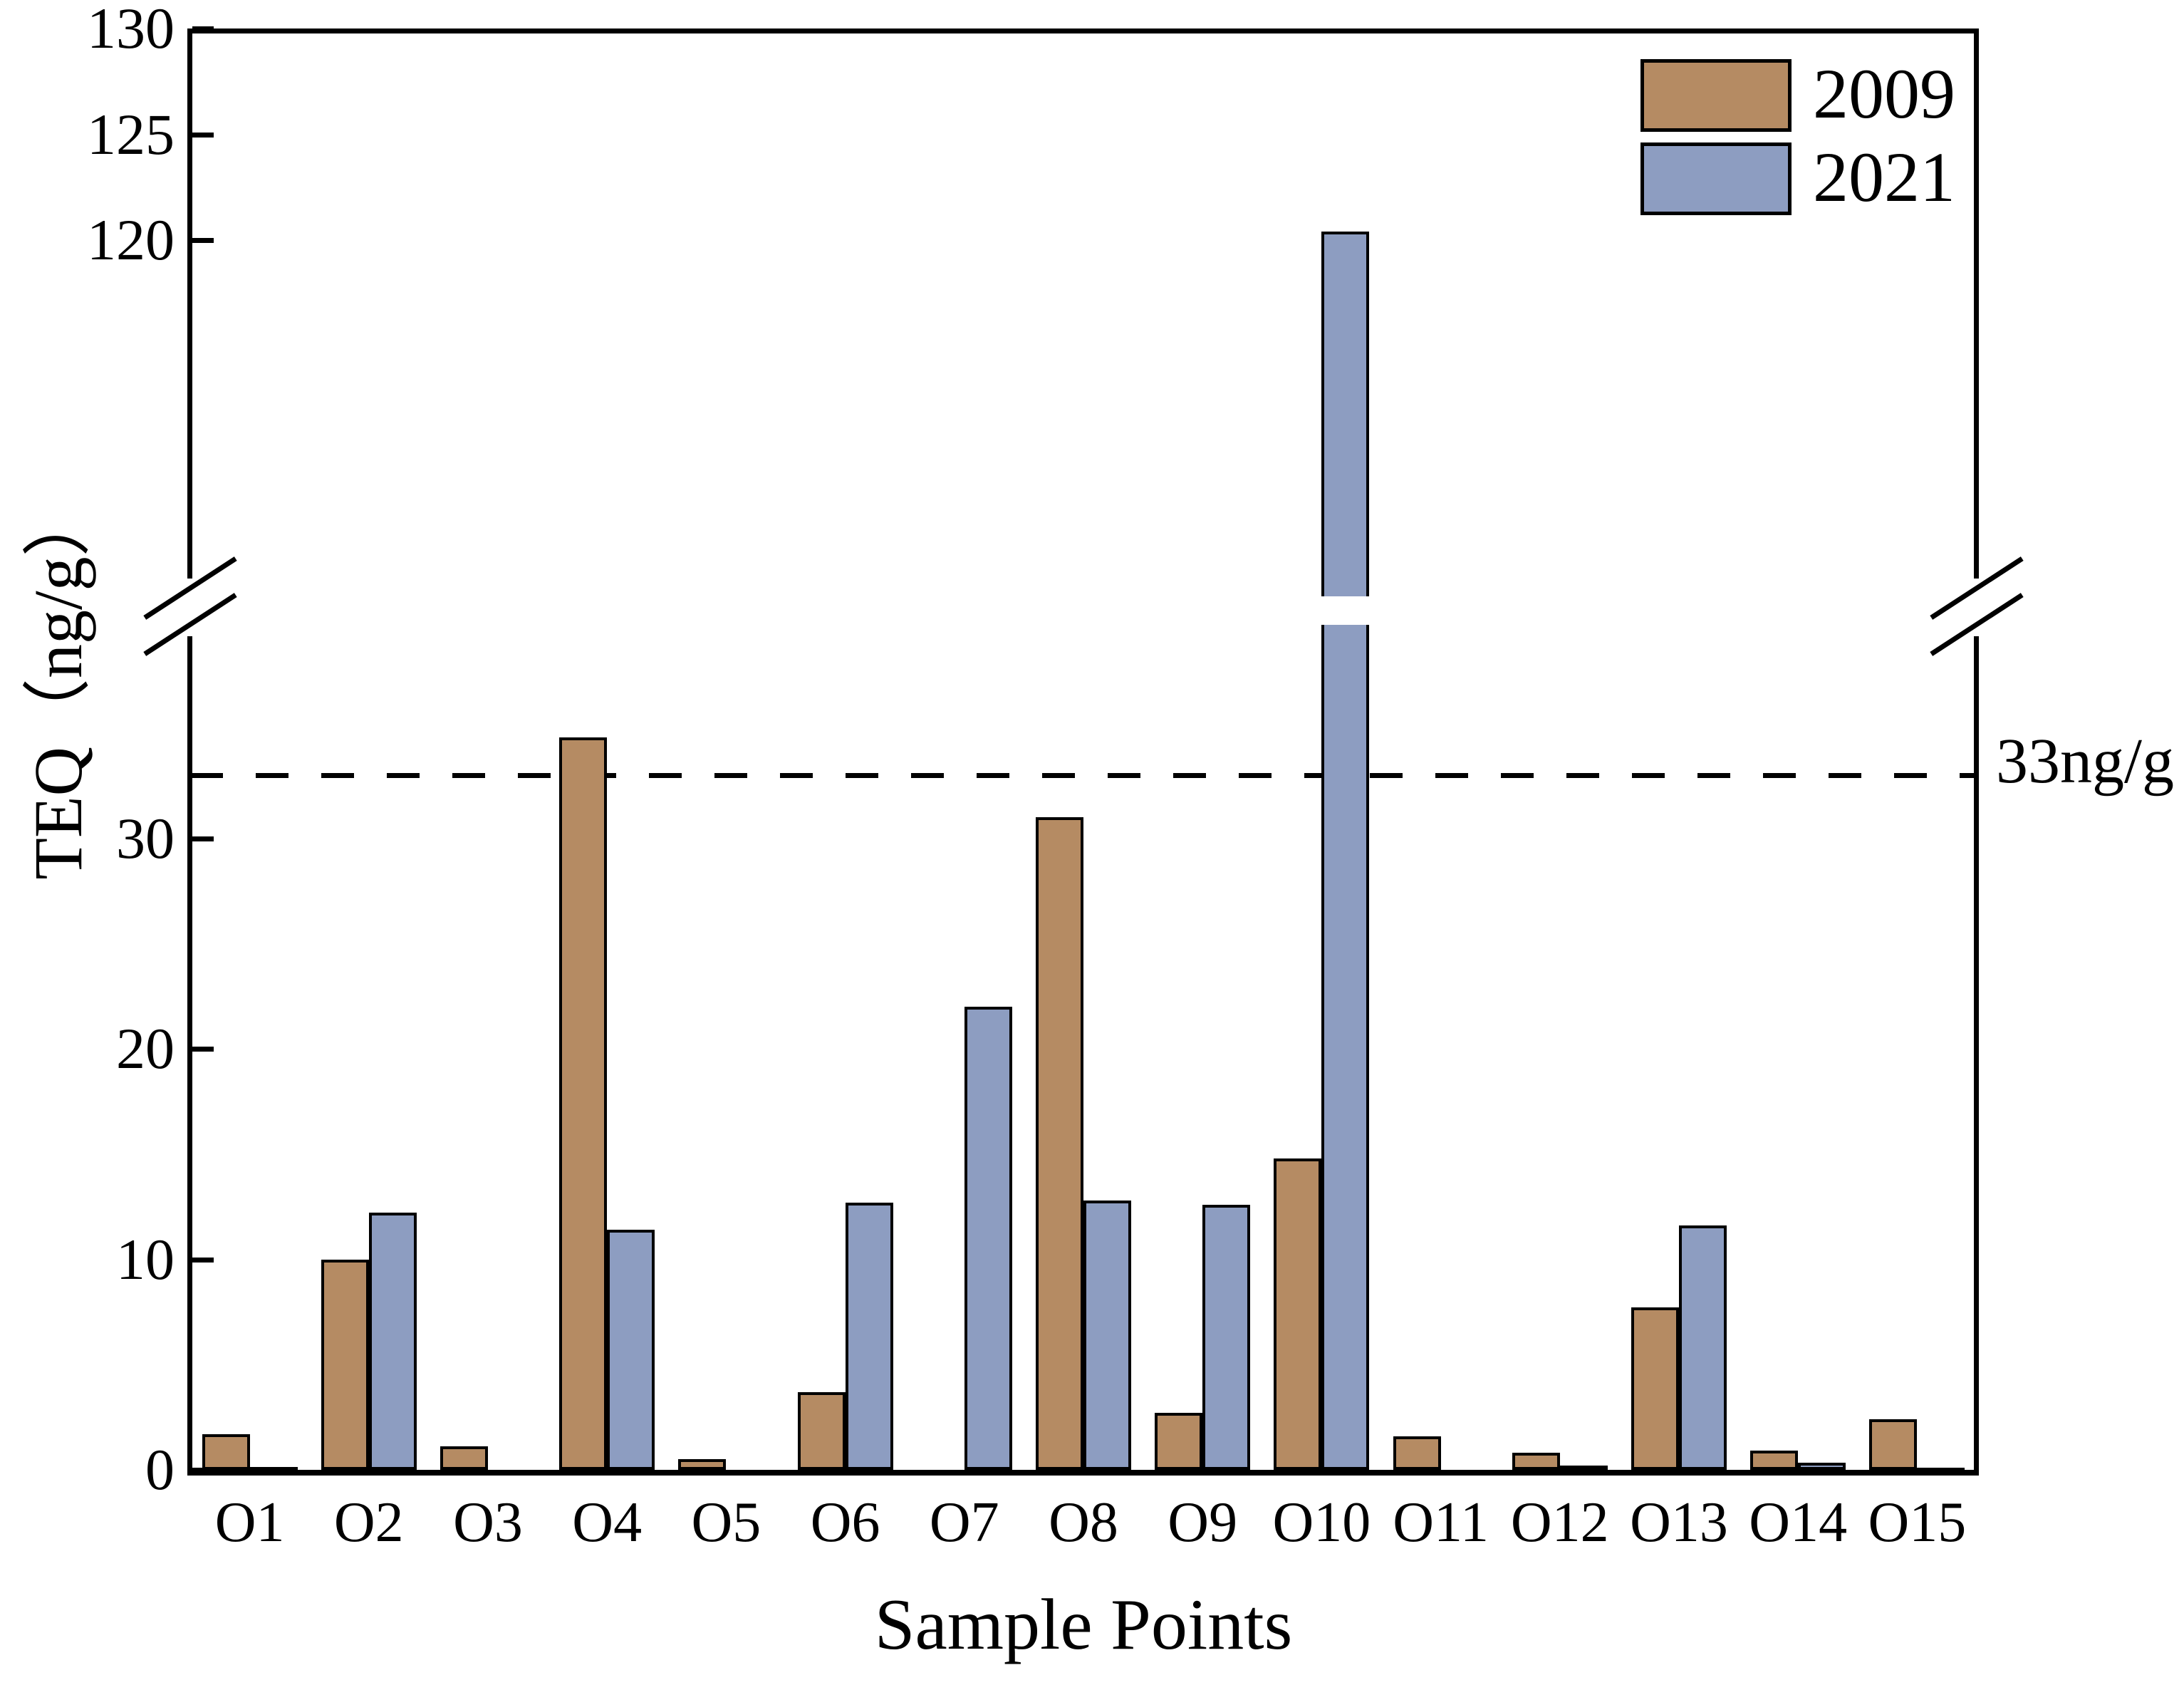 Image resolution: width=2184 pixels, height=1685 pixels. Describe the element at coordinates (1917, 1522) in the screenshot. I see `x-tick-label-O15: O15` at that location.